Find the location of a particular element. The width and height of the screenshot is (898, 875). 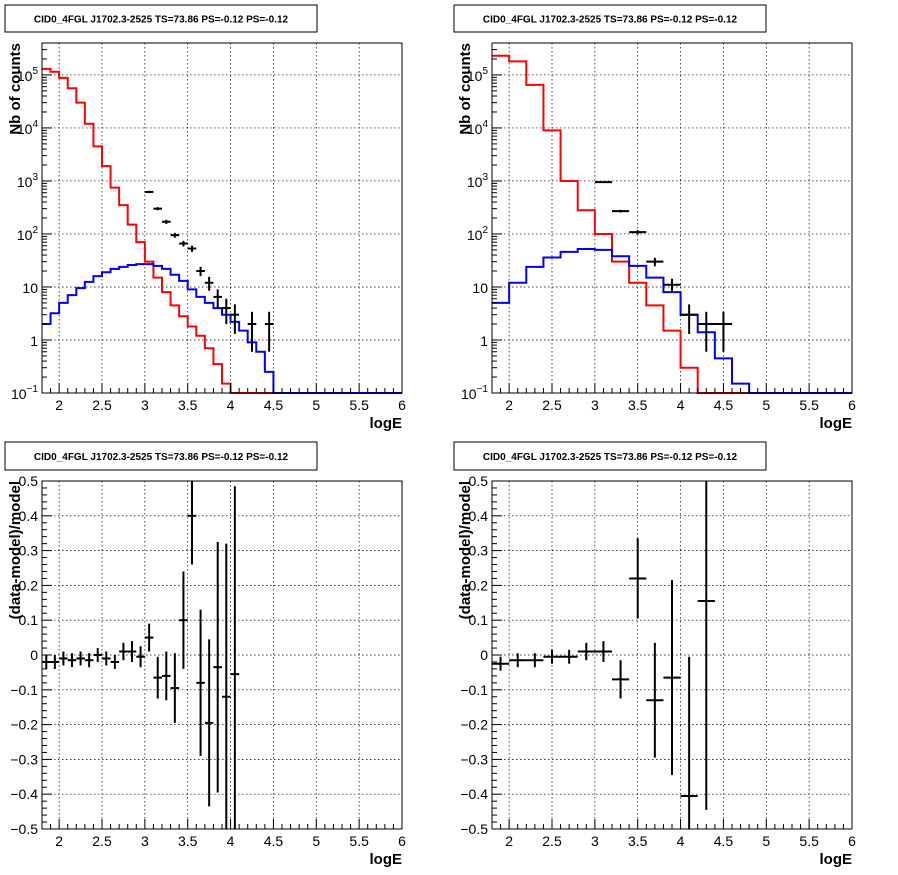

x-tick-label: 6 is located at coordinates (852, 841).